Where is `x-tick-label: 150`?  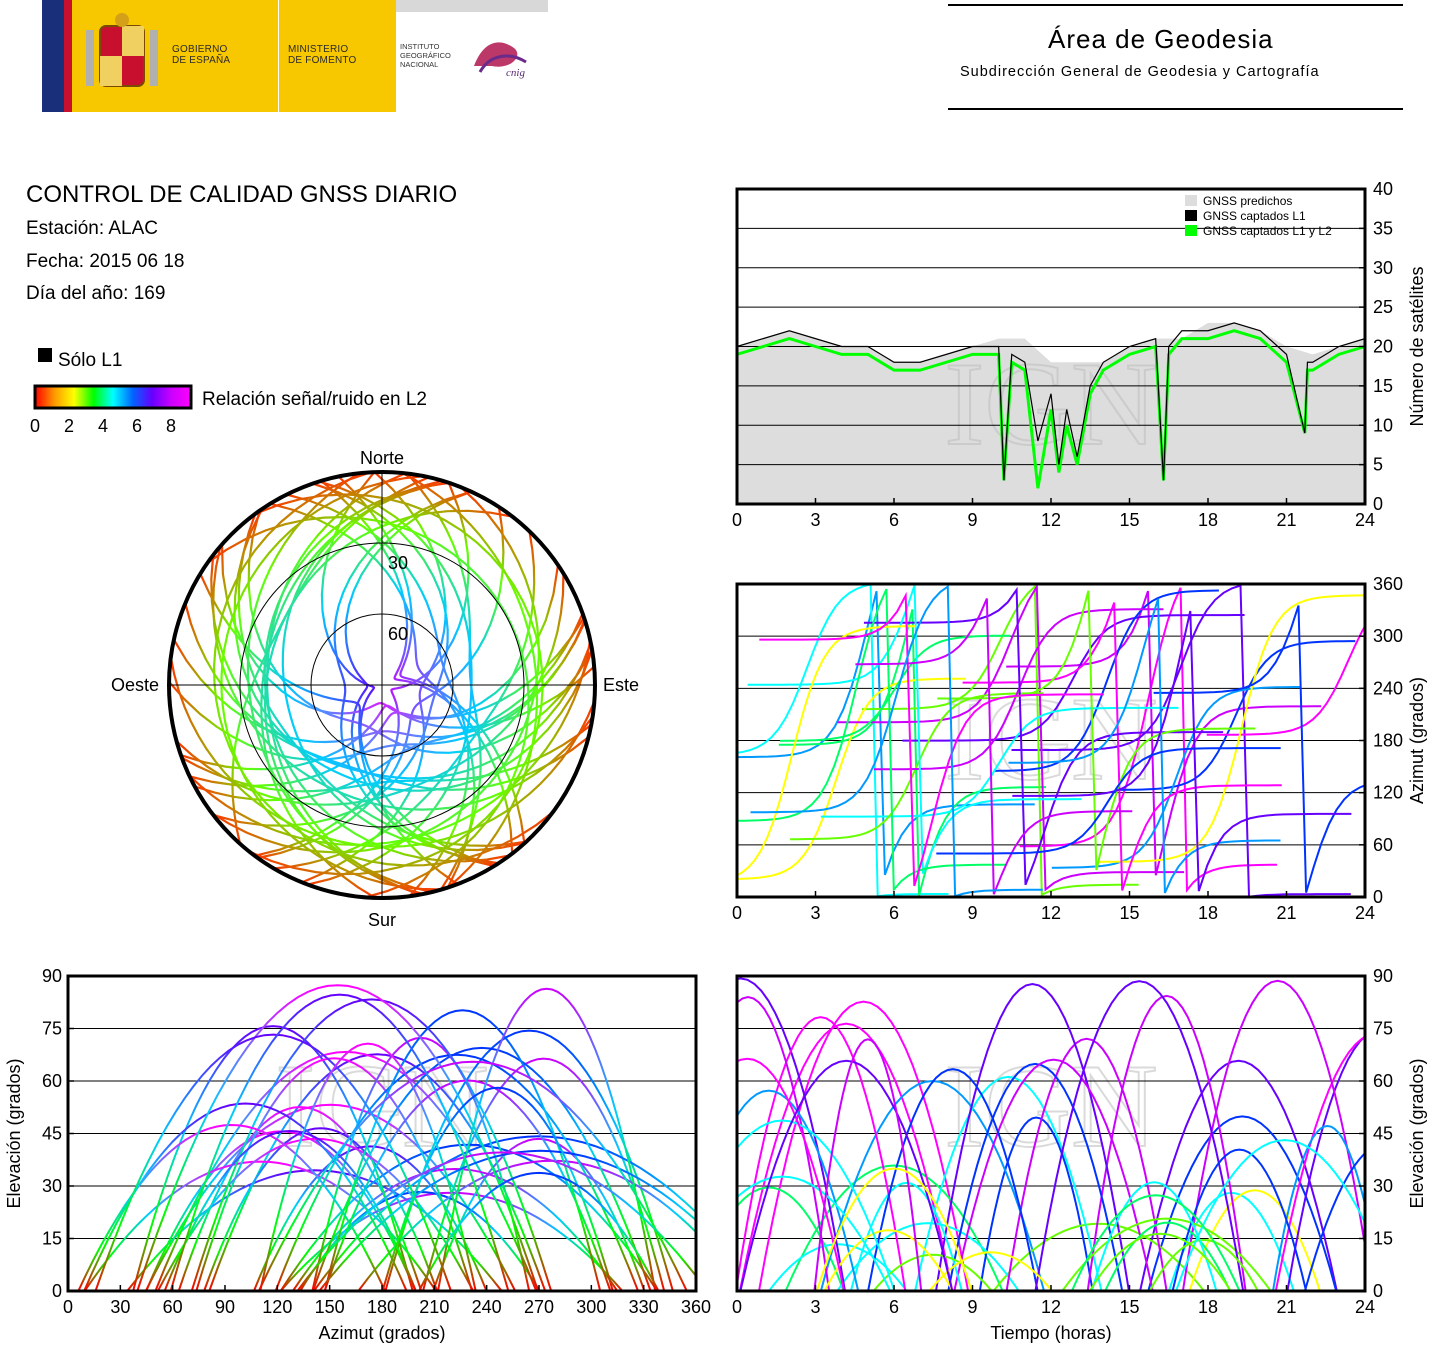 x-tick-label: 150 is located at coordinates (330, 1307).